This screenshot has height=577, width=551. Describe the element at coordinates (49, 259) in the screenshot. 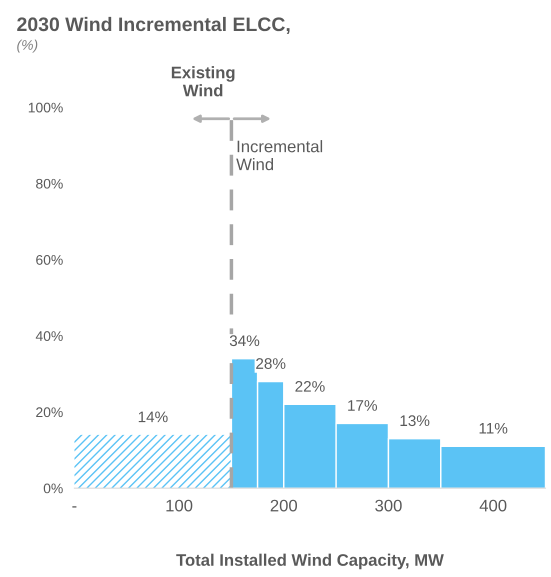

I see `y-tick-label: 60%` at that location.